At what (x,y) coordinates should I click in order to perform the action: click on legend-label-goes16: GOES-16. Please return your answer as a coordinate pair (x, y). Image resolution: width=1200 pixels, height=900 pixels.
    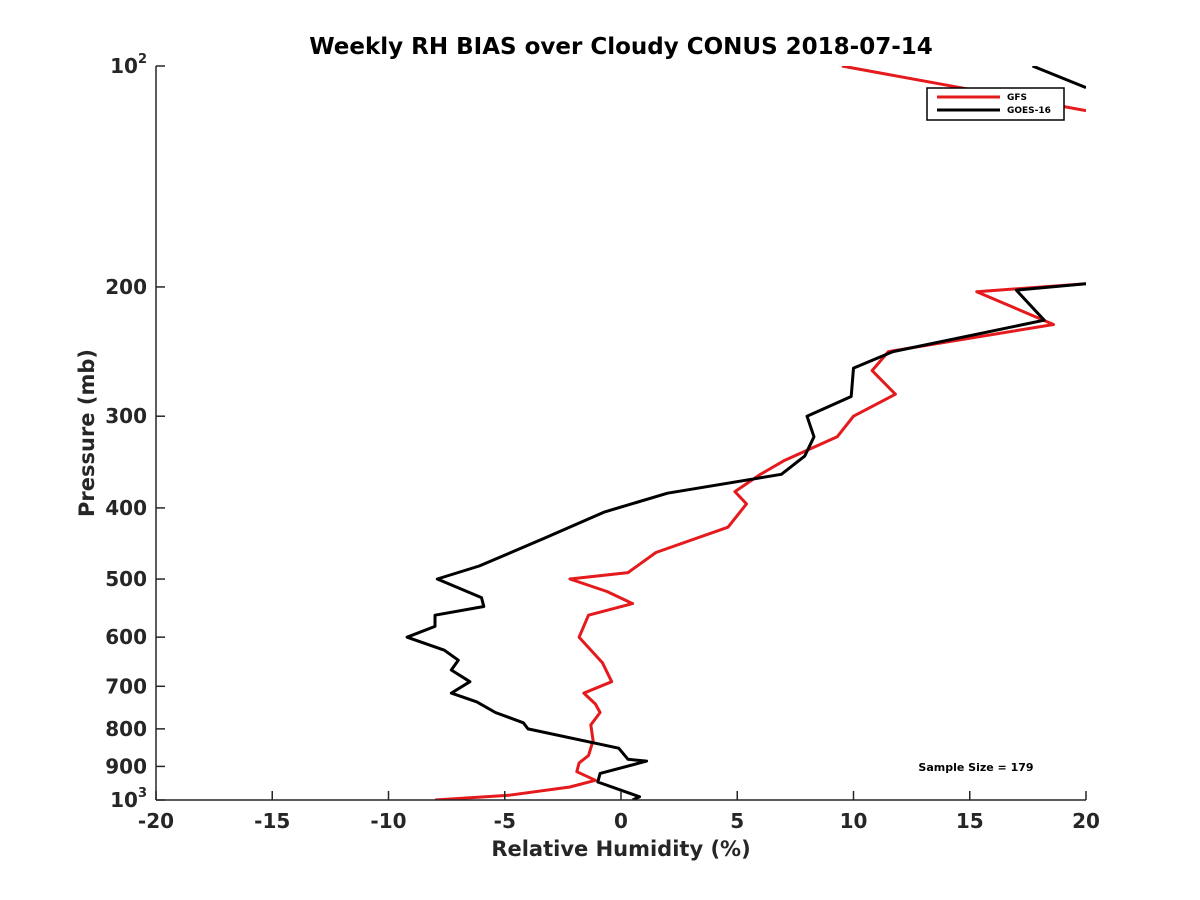
    Looking at the image, I should click on (1029, 111).